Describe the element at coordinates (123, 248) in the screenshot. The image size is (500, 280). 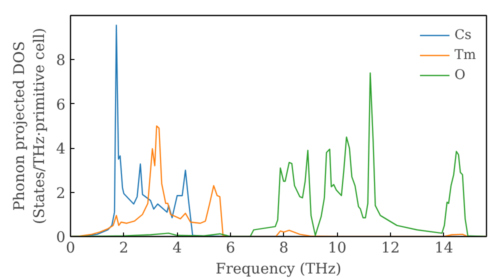
I see `x-tick-label: 2` at that location.